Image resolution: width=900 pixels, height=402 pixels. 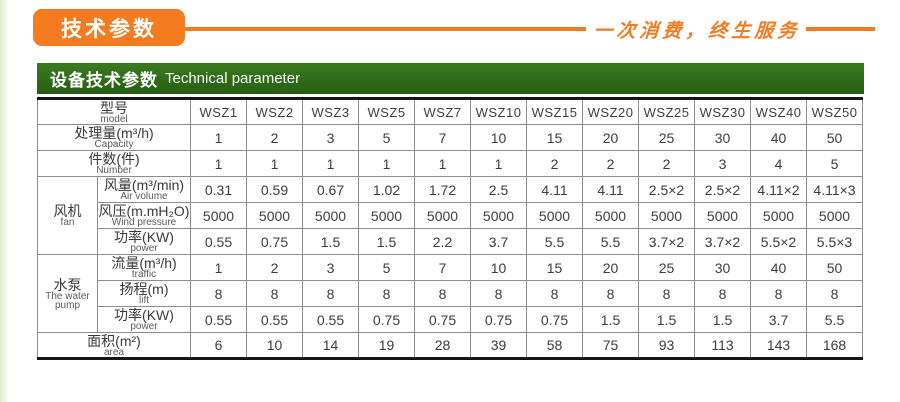 I want to click on value-cell-number-WSZ10: 1, so click(x=498, y=163).